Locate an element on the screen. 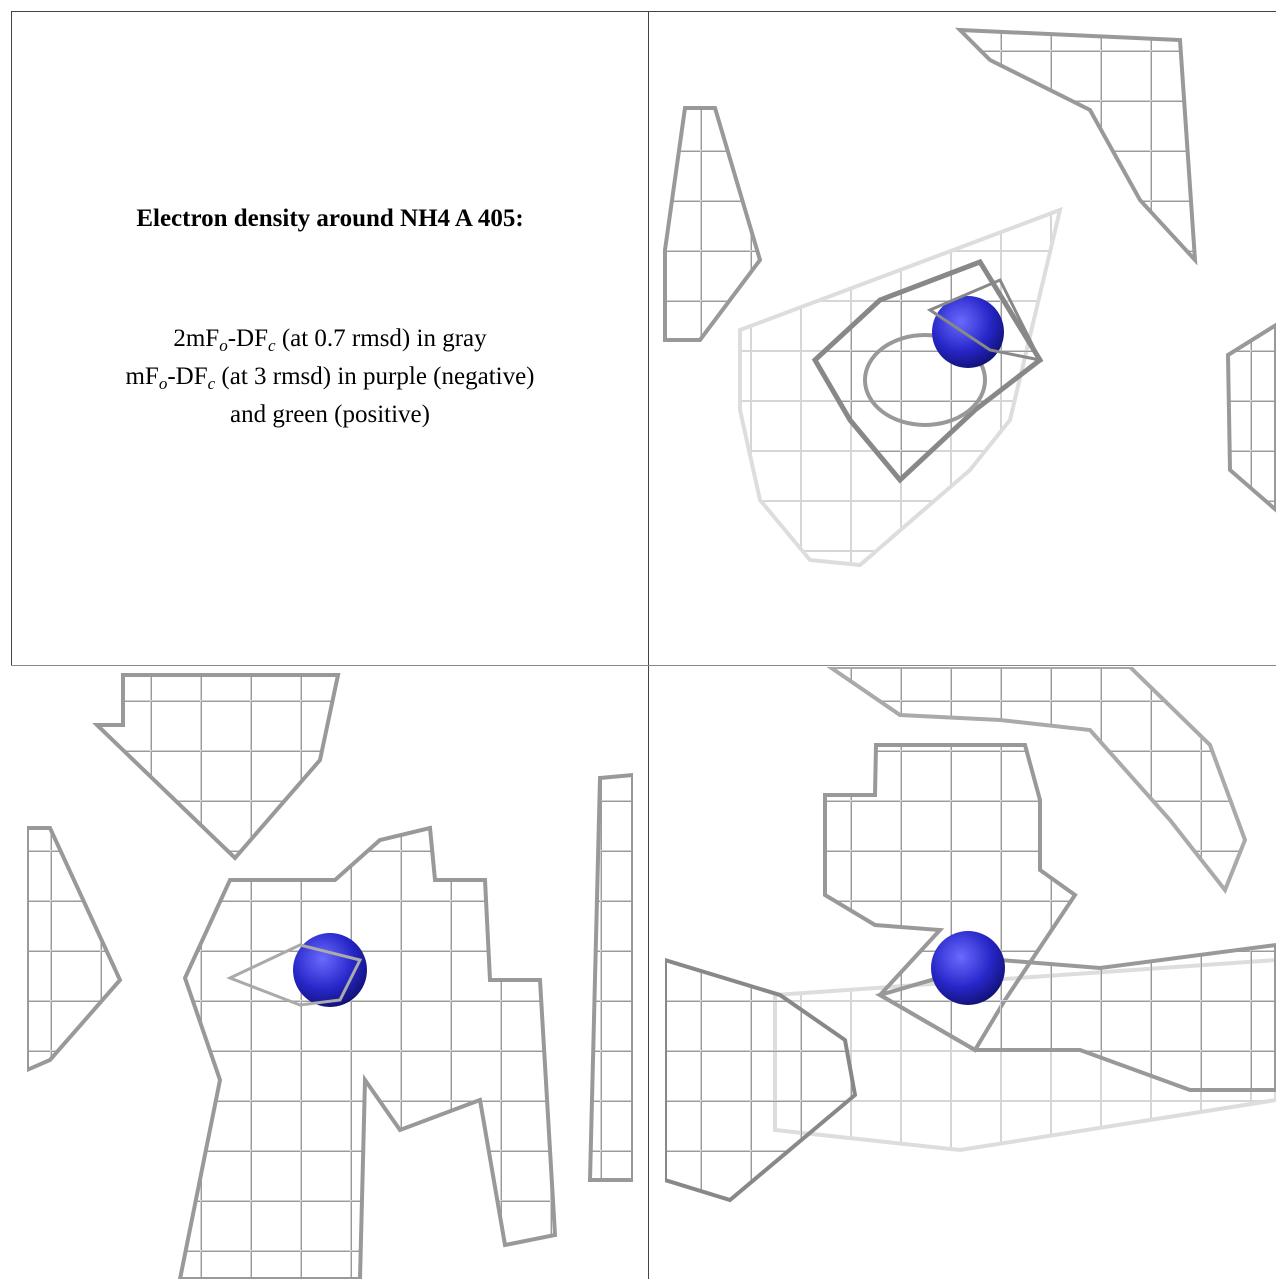  legend-text: (at 3 rmsd) in purple (negative) is located at coordinates (375, 376).